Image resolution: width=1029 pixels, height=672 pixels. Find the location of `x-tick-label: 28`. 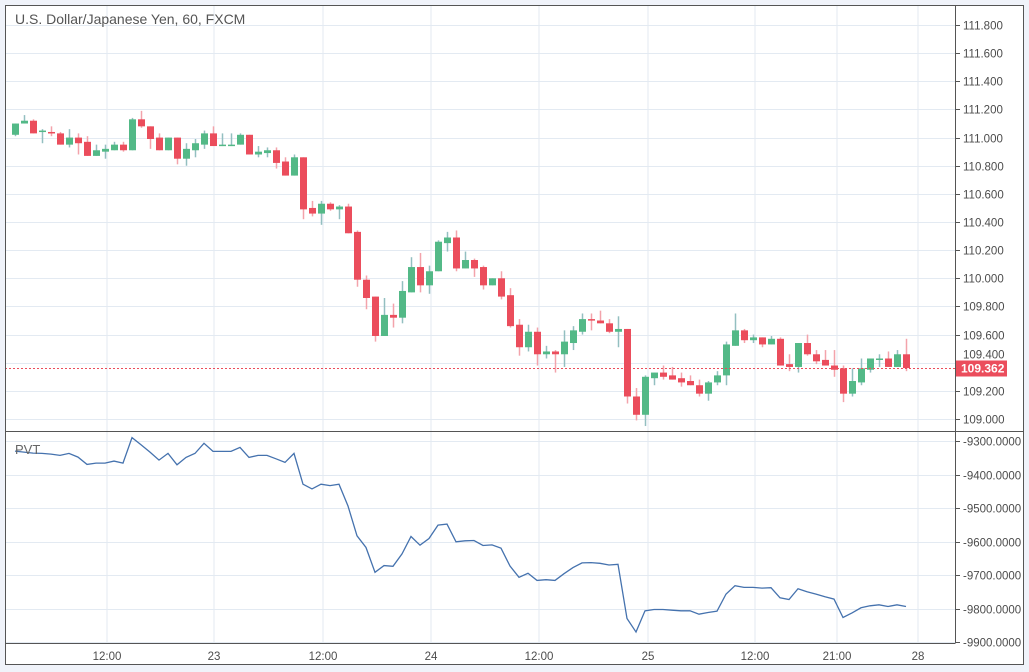

x-tick-label: 28 is located at coordinates (918, 657).